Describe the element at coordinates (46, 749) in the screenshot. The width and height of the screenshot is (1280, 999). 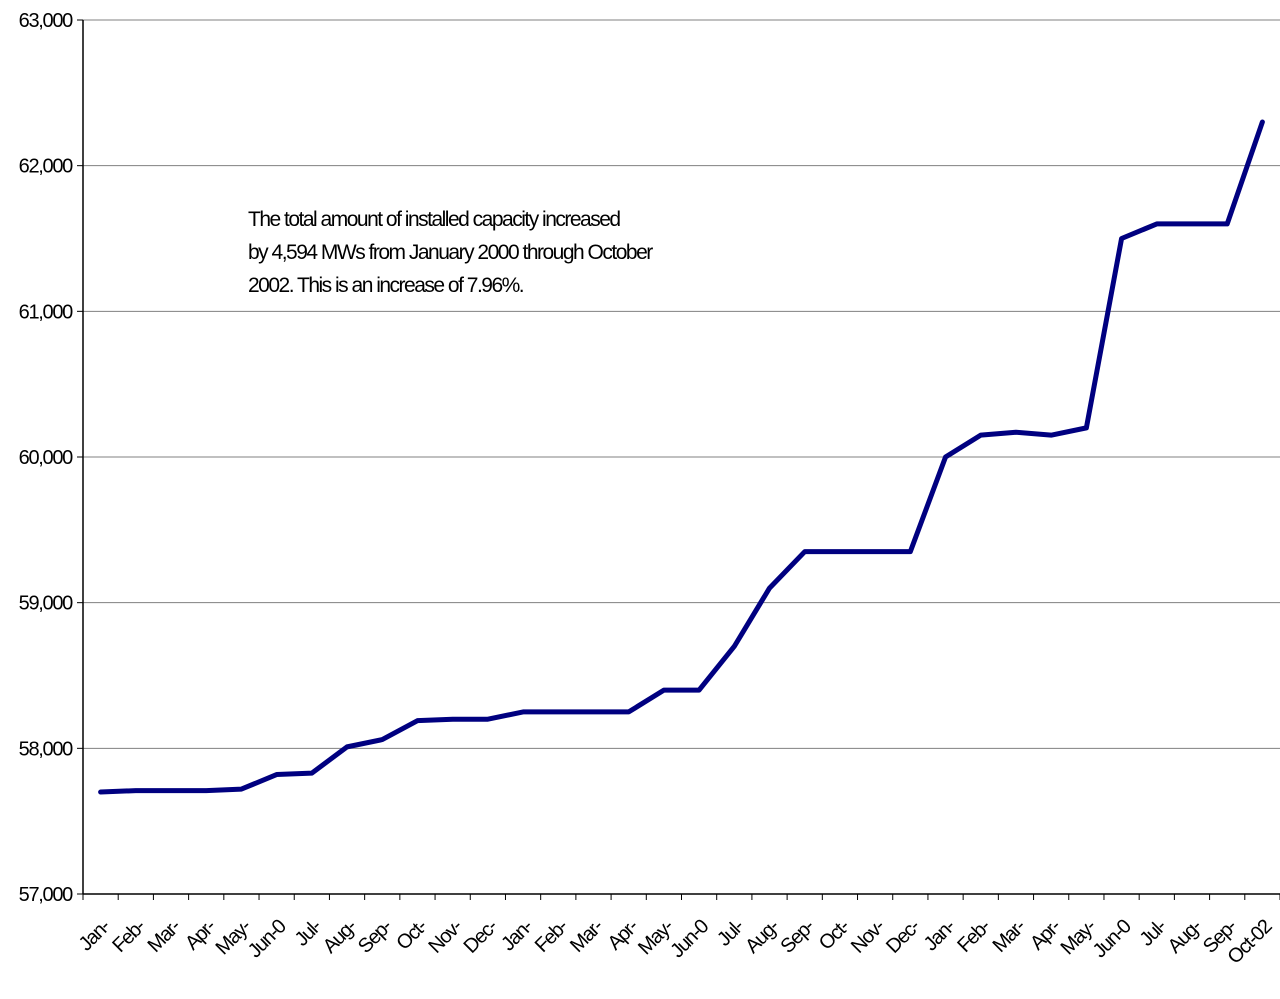
I see `y-tick-label: 58,000` at that location.